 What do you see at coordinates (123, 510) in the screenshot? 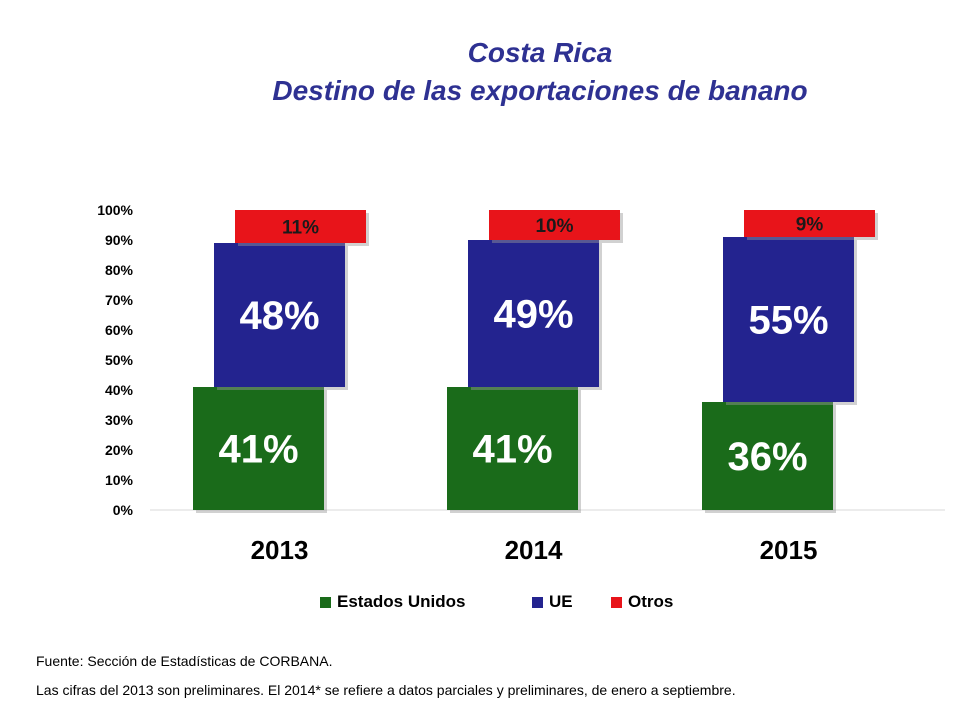
I see `y-tick-label: 0%` at bounding box center [123, 510].